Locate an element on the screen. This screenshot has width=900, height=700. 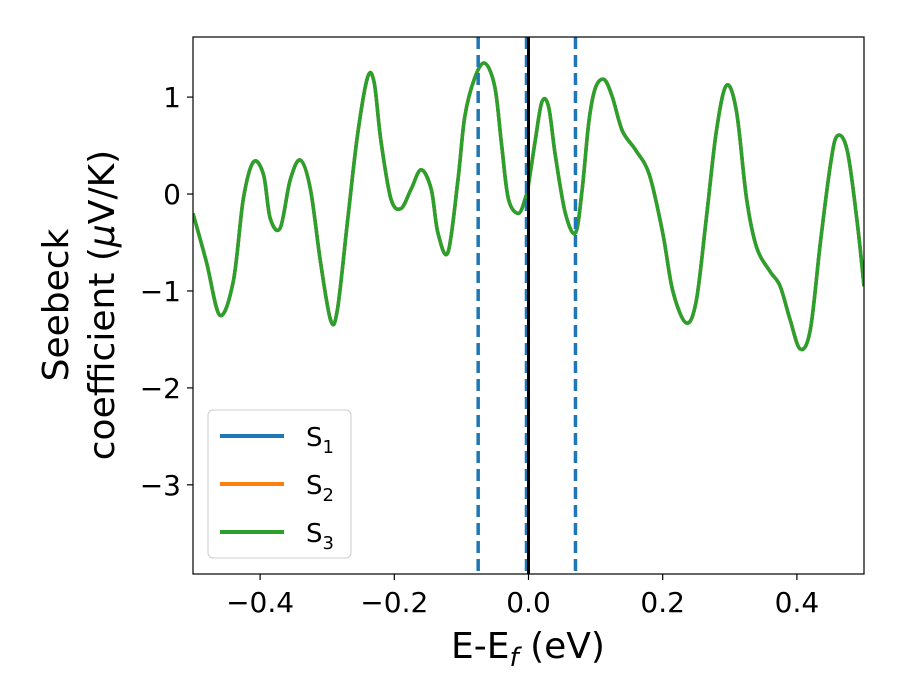
x-tick-label: −0.4 is located at coordinates (260, 602).